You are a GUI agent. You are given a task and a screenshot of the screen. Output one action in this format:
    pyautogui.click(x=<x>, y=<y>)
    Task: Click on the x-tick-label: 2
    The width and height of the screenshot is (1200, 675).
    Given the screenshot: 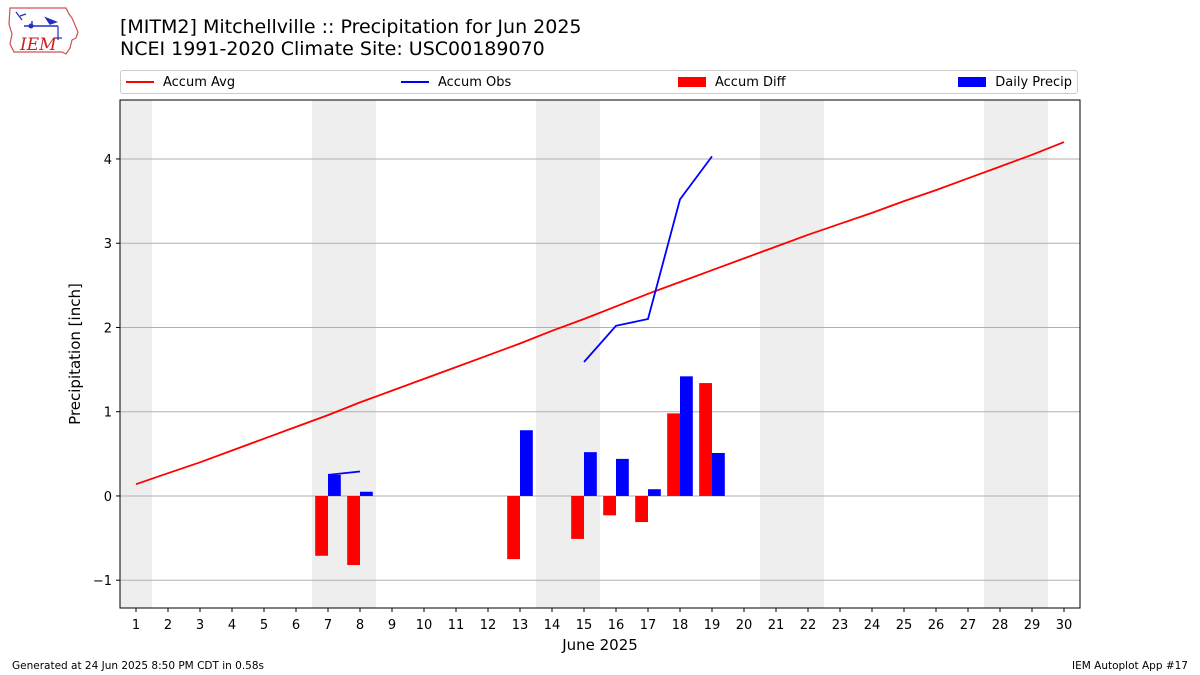 What is the action you would take?
    pyautogui.click(x=168, y=625)
    